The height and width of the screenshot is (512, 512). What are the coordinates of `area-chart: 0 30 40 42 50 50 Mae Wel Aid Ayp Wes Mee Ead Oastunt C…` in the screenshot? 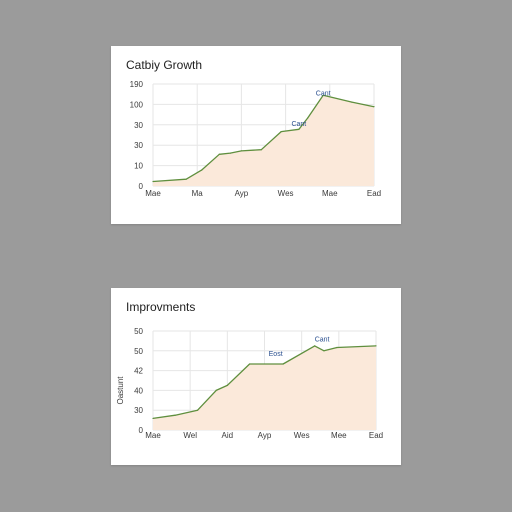 It's located at (249, 383).